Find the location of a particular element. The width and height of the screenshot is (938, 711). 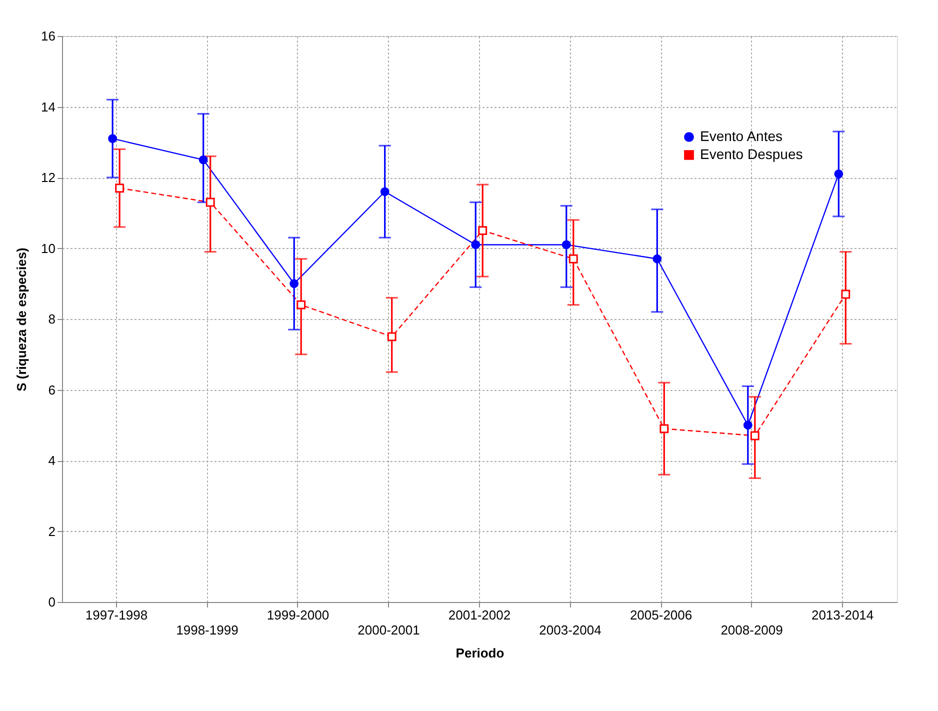

y-tick-label: 6 is located at coordinates (52, 390).